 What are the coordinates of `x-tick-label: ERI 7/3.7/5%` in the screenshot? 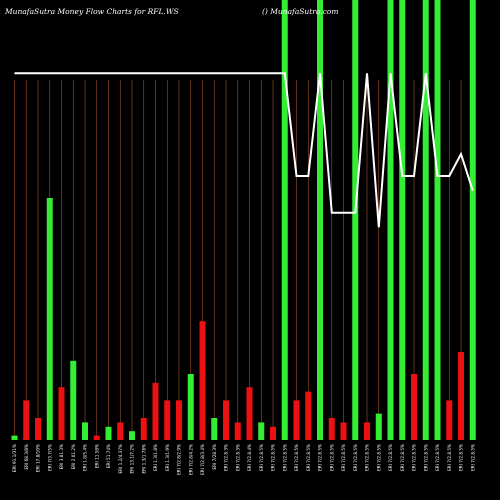 It's located at (49, 457).